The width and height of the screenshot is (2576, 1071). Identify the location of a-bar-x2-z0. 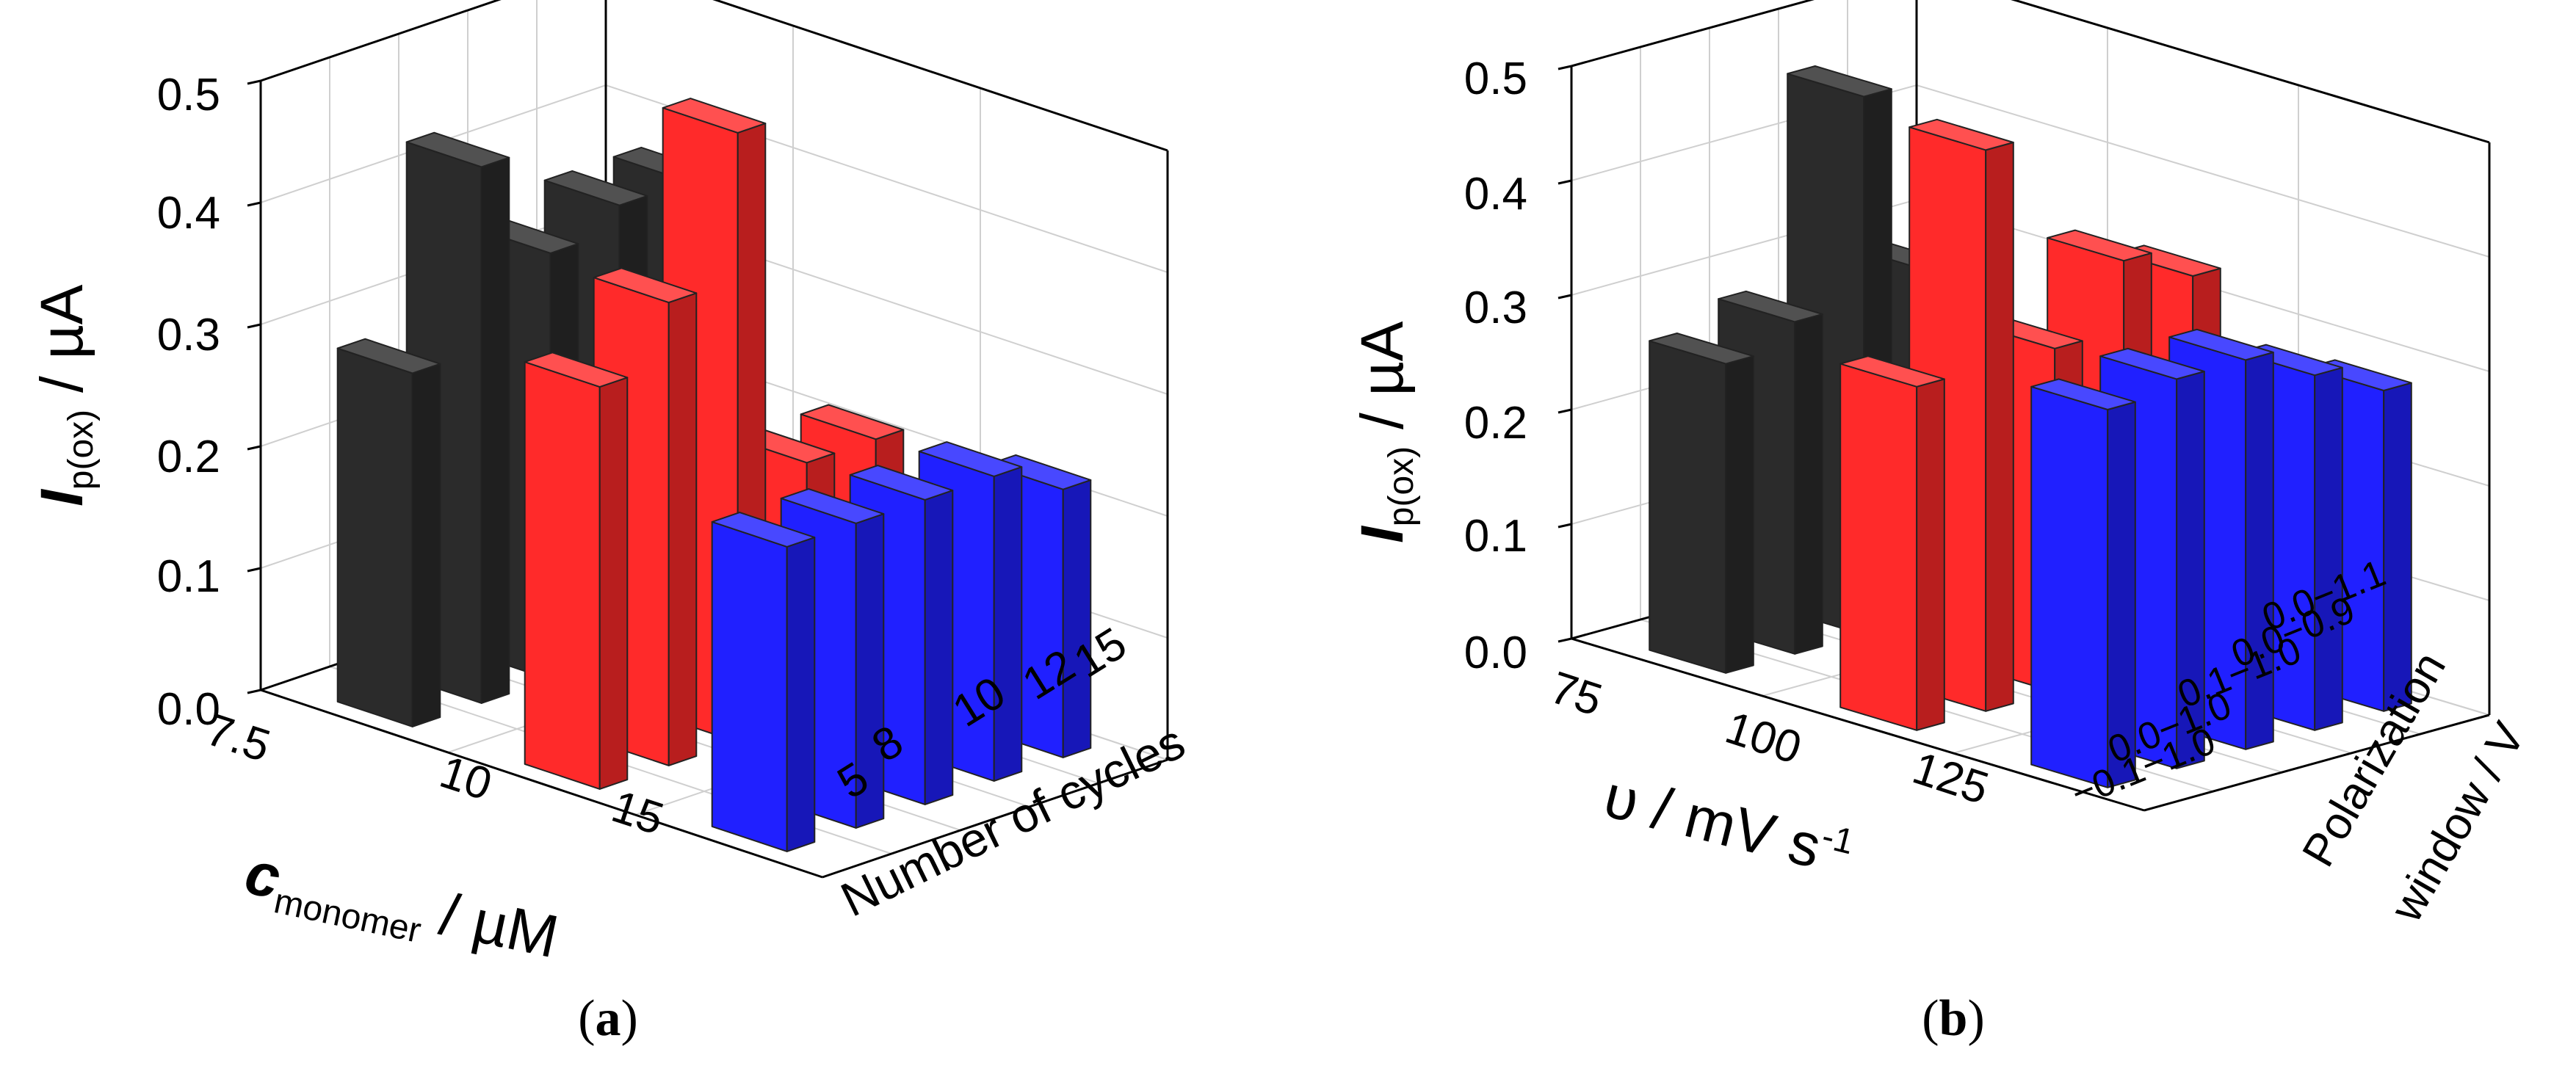
(763, 682).